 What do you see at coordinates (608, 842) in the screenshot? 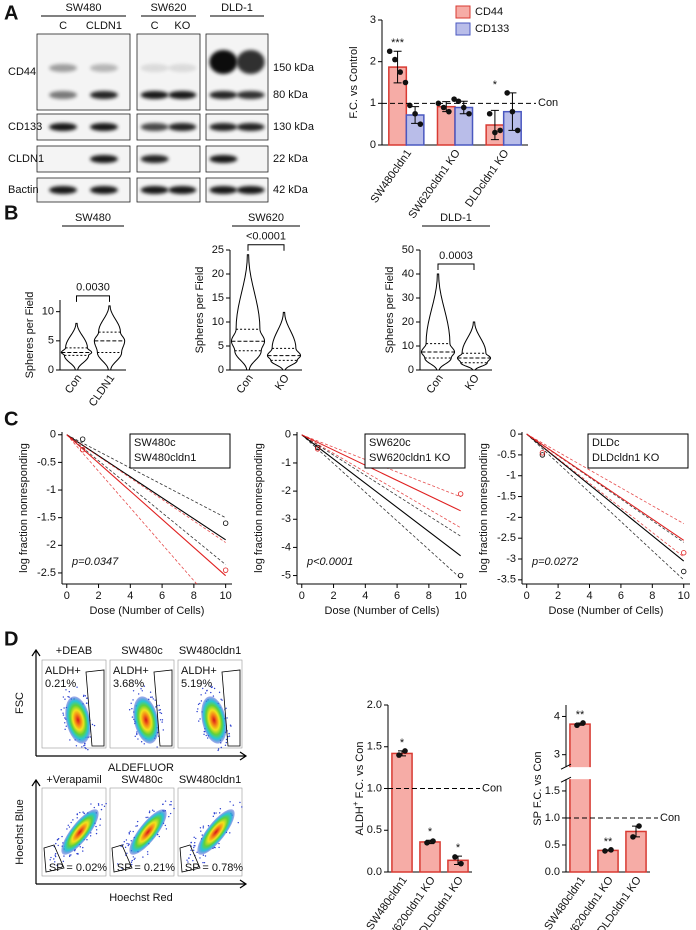
I see `significance: **` at bounding box center [608, 842].